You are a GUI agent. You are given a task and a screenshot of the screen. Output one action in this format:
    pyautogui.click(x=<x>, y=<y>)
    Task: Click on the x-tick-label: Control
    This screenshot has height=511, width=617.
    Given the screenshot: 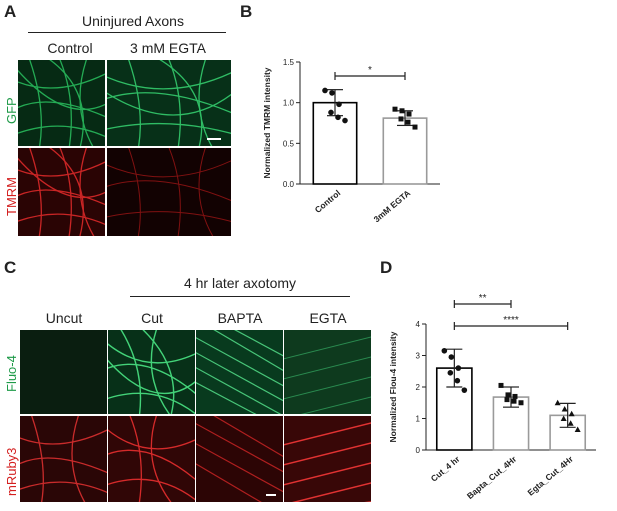 What is the action you would take?
    pyautogui.click(x=328, y=201)
    